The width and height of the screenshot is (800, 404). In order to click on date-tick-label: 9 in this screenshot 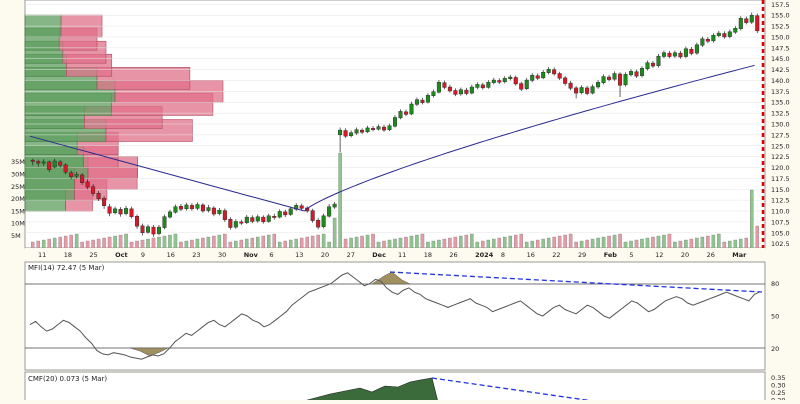, I will do `click(143, 255)`.